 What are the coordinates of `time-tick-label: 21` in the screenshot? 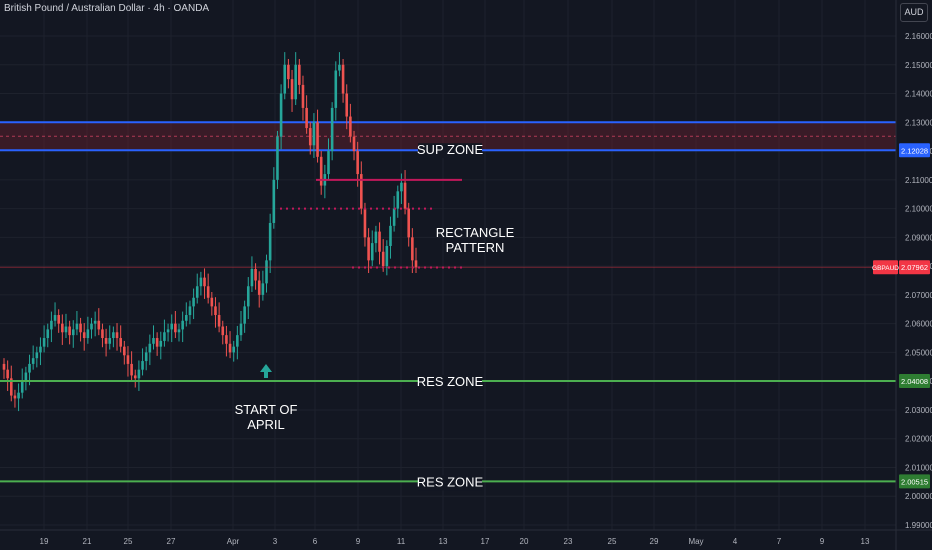 It's located at (87, 541).